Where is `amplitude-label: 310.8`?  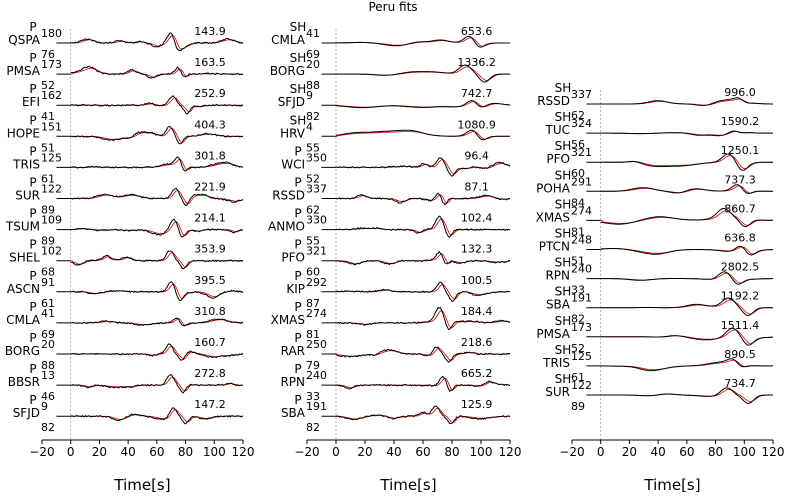 amplitude-label: 310.8 is located at coordinates (210, 311).